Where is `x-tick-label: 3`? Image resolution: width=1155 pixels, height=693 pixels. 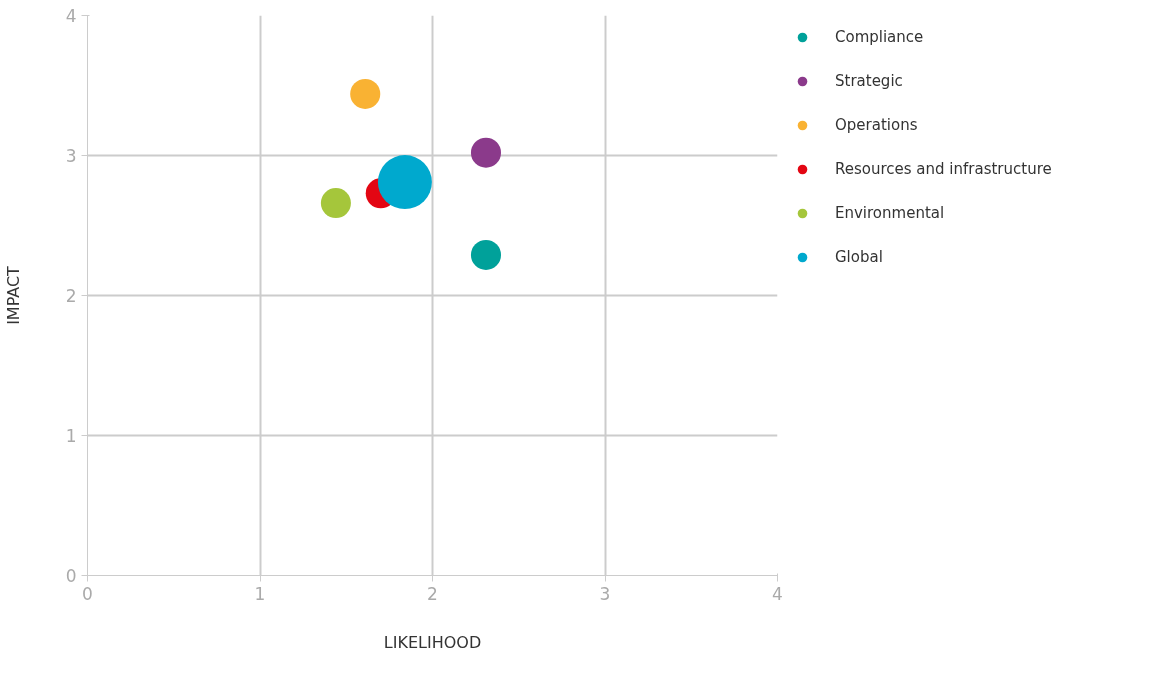
x-tick-label: 3 is located at coordinates (605, 593).